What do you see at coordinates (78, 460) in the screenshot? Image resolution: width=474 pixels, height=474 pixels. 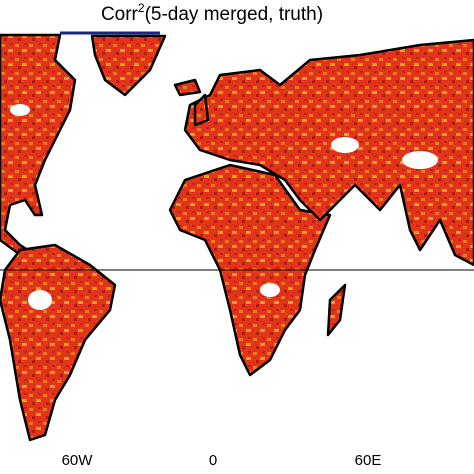 I see `lon-label: 60W` at bounding box center [78, 460].